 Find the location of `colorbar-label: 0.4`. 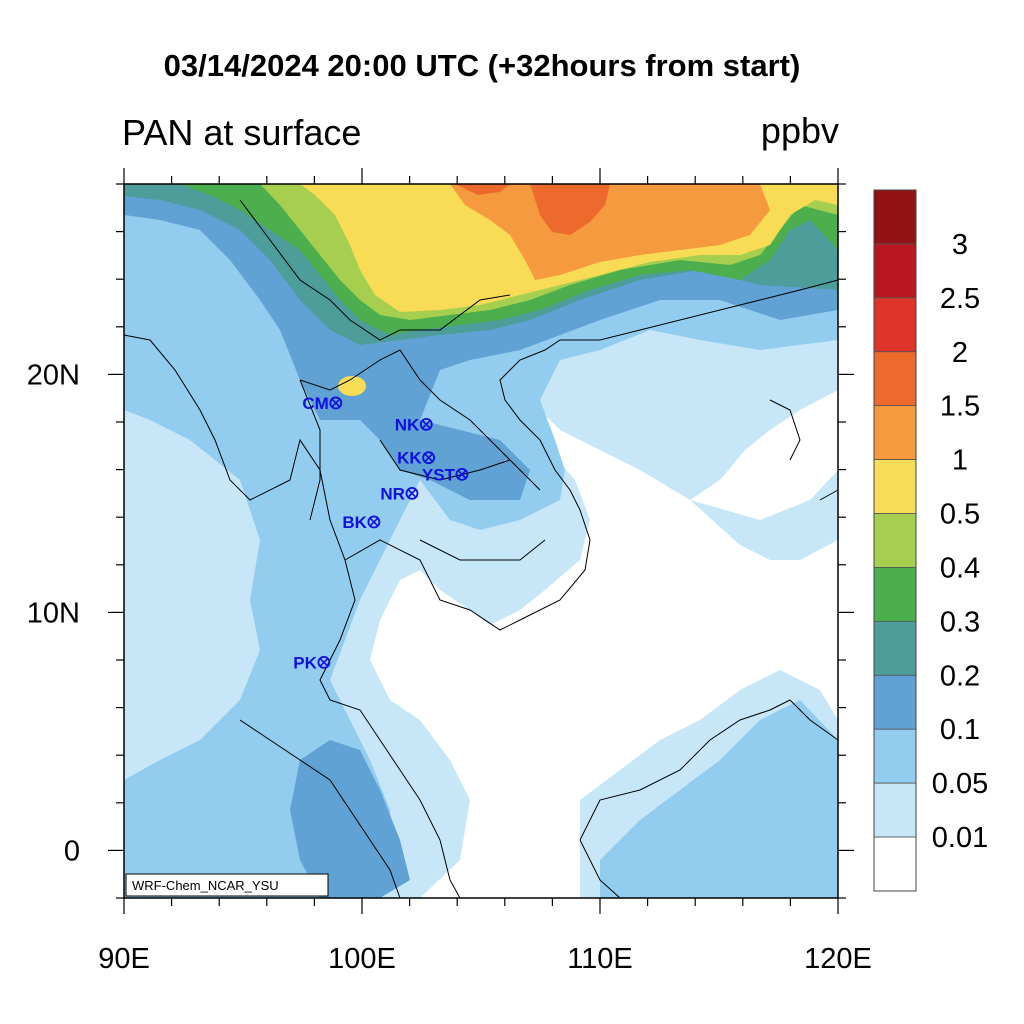

colorbar-label: 0.4 is located at coordinates (960, 568).